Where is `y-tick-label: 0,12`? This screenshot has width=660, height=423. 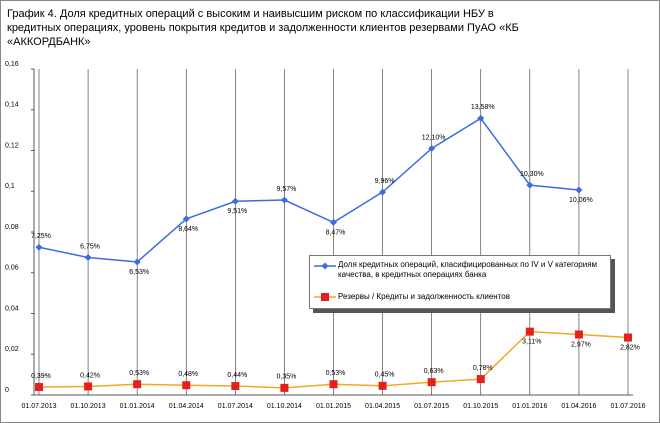 y-tick-label: 0,12 is located at coordinates (12, 145).